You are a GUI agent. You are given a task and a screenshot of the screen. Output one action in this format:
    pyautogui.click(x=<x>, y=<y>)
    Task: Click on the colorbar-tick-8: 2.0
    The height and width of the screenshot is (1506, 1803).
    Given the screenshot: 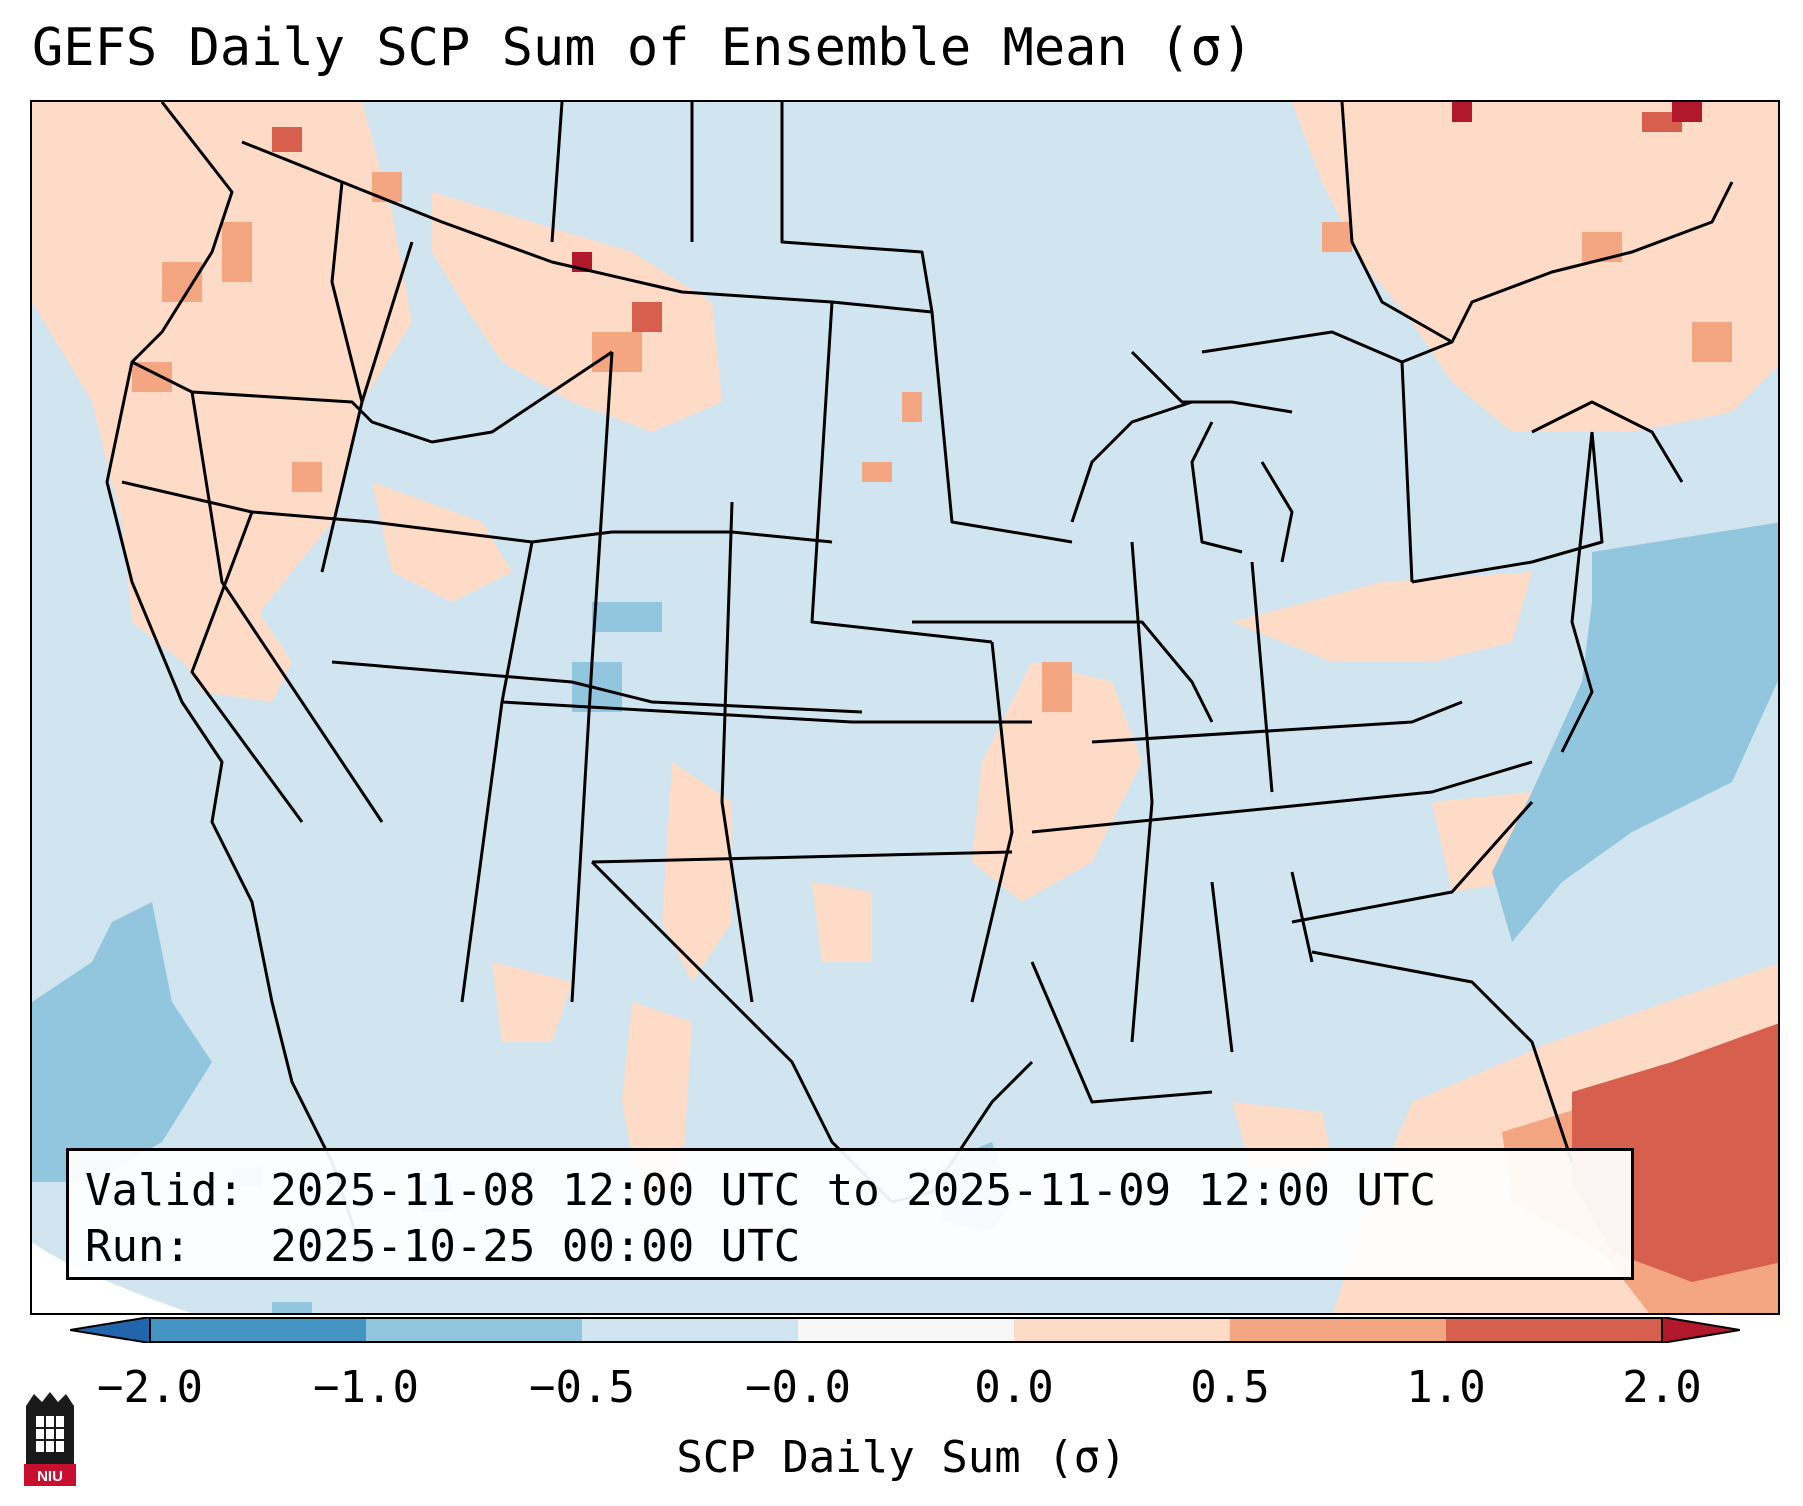 What is the action you would take?
    pyautogui.click(x=1662, y=1387)
    